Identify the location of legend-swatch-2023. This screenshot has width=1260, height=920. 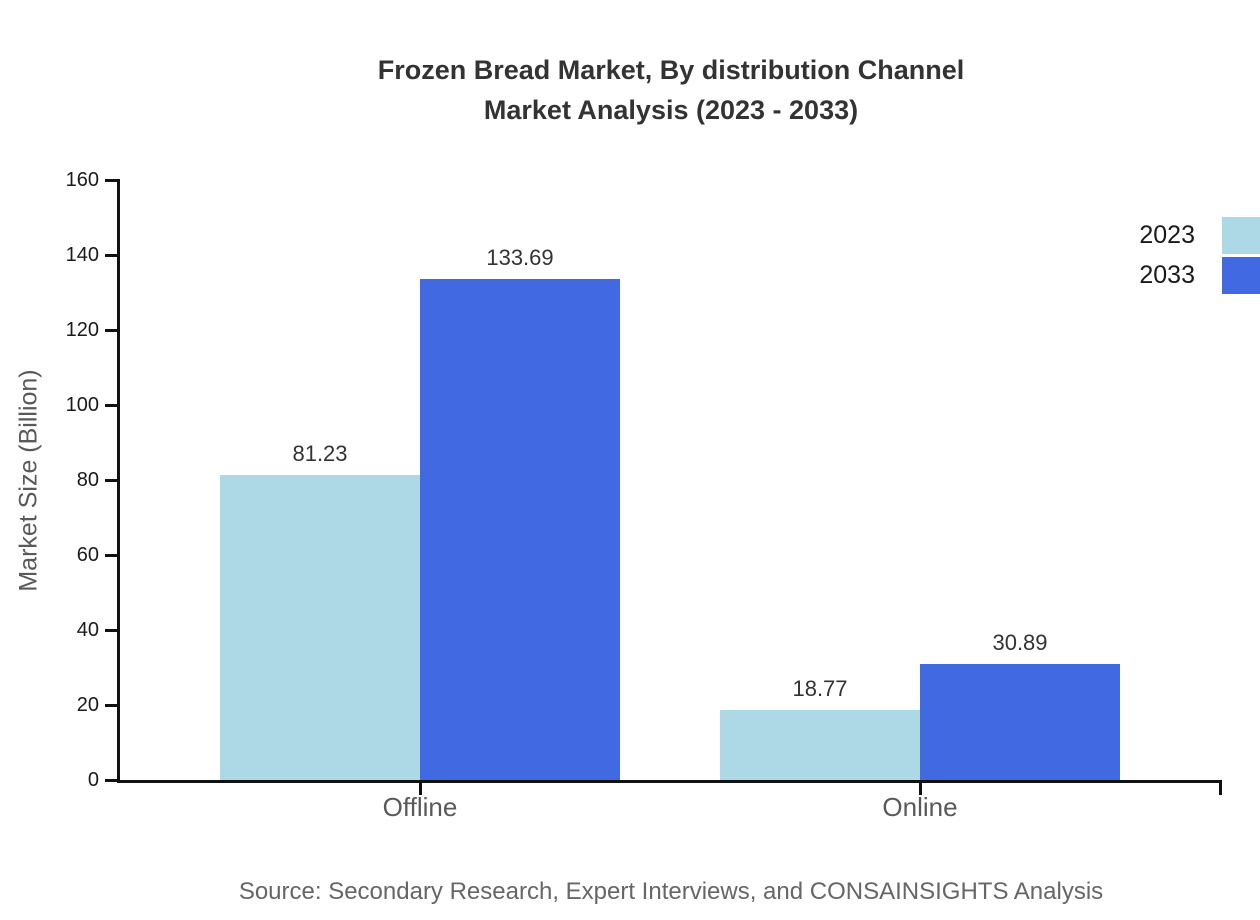
(1241, 235).